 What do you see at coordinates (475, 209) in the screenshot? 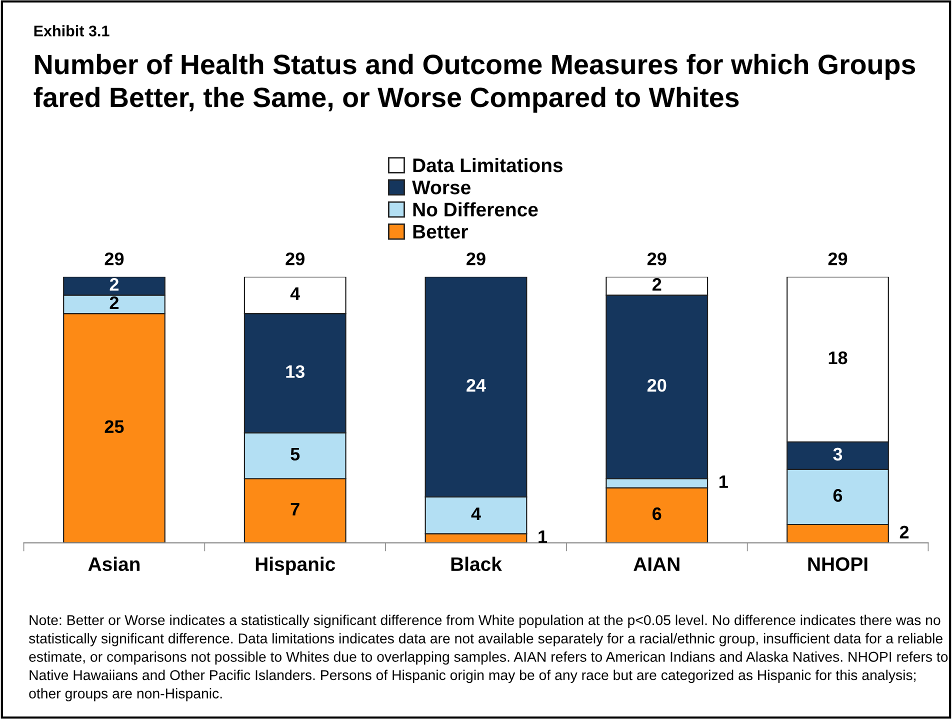
I see `legend-label: No Difference` at bounding box center [475, 209].